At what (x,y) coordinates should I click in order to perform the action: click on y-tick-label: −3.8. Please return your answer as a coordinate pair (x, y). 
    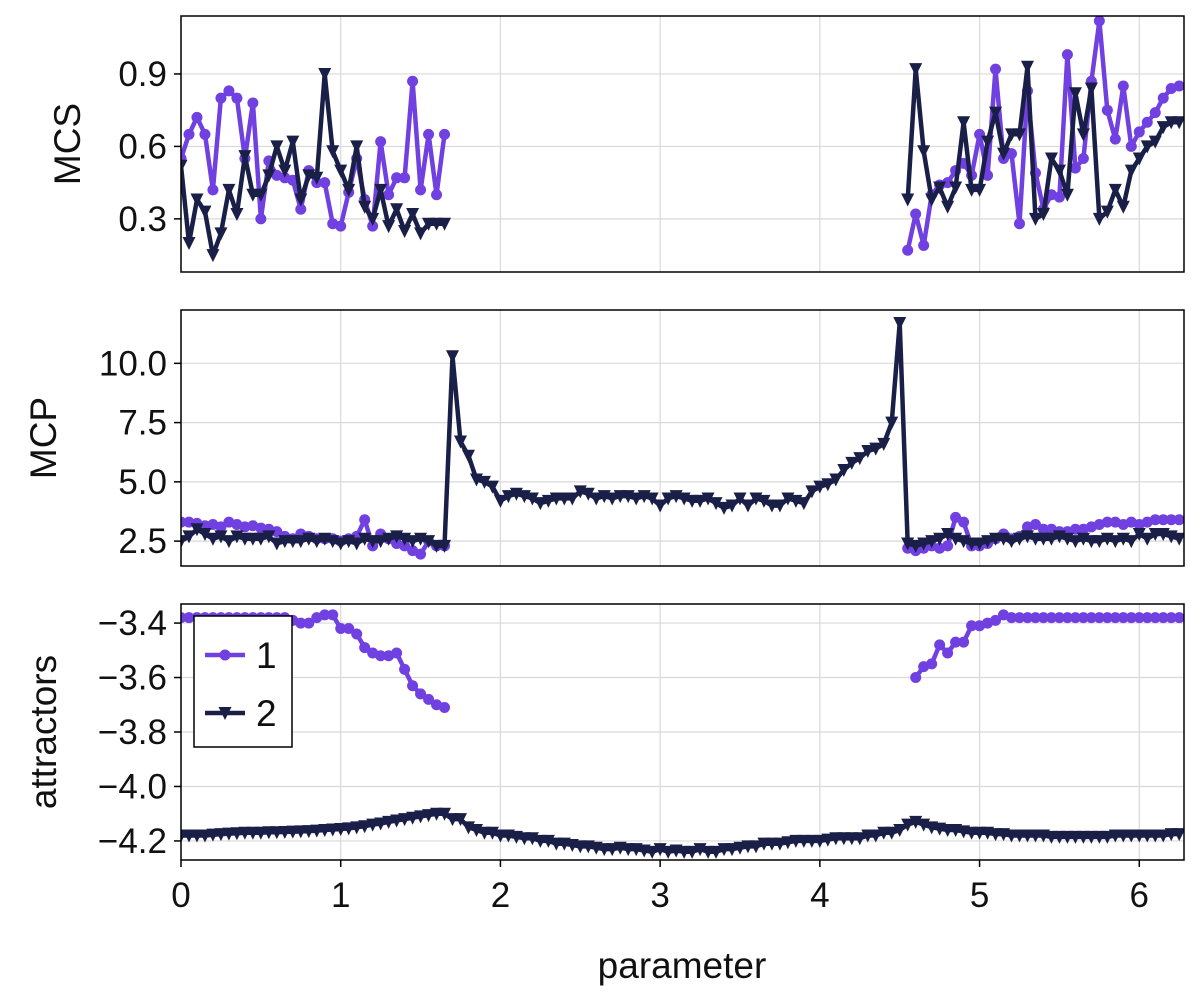
    Looking at the image, I should click on (132, 732).